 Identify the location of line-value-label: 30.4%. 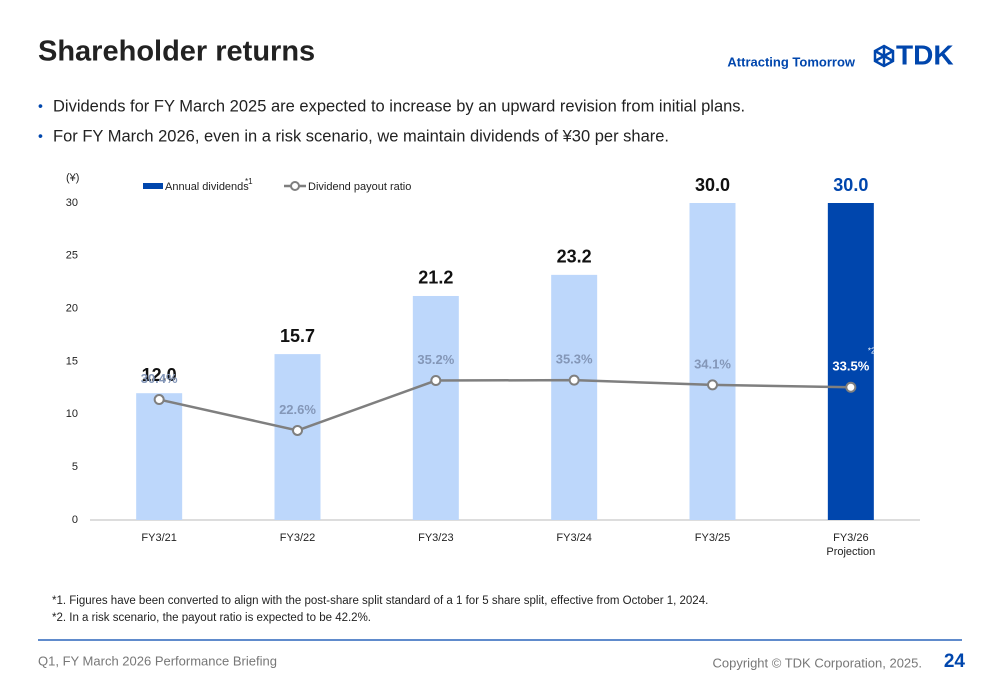
(159, 378).